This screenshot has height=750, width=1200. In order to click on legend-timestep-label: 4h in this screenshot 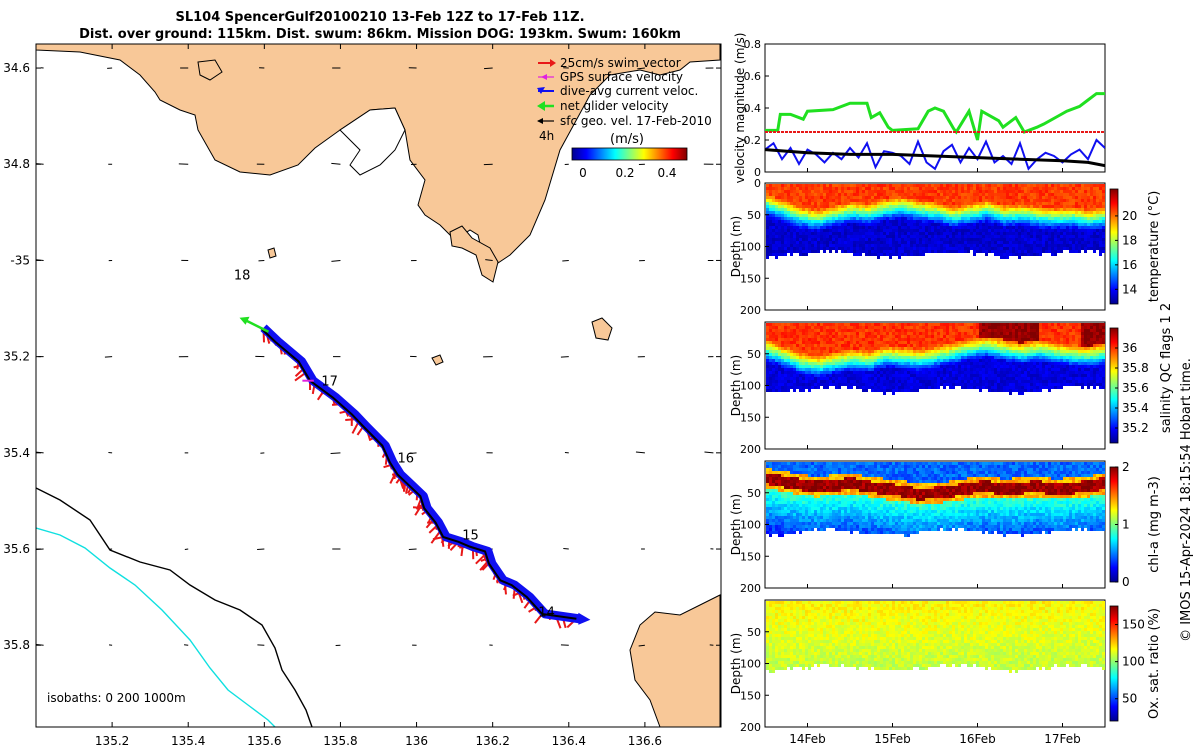, I will do `click(546, 136)`.